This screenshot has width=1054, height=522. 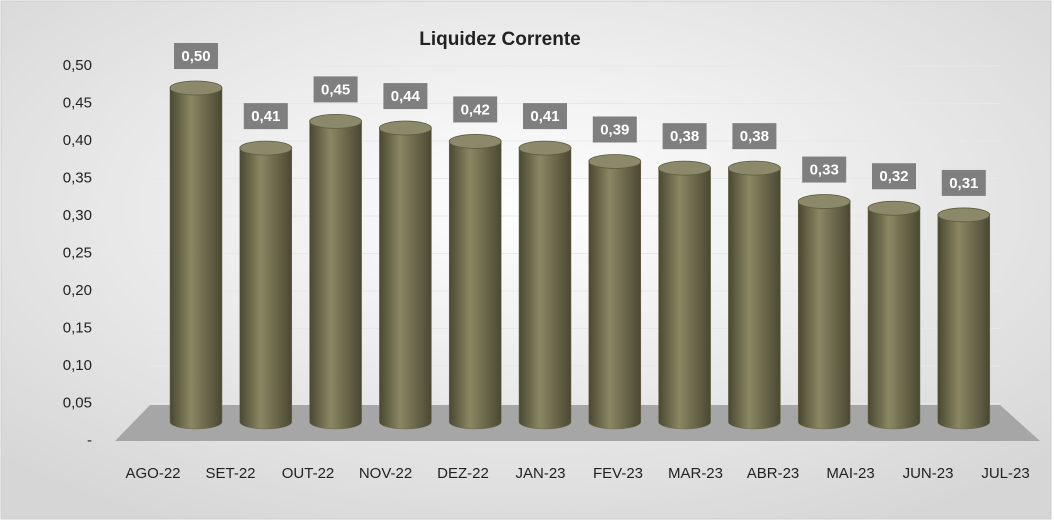 What do you see at coordinates (773, 473) in the screenshot?
I see `x-tick-label: ABR-23` at bounding box center [773, 473].